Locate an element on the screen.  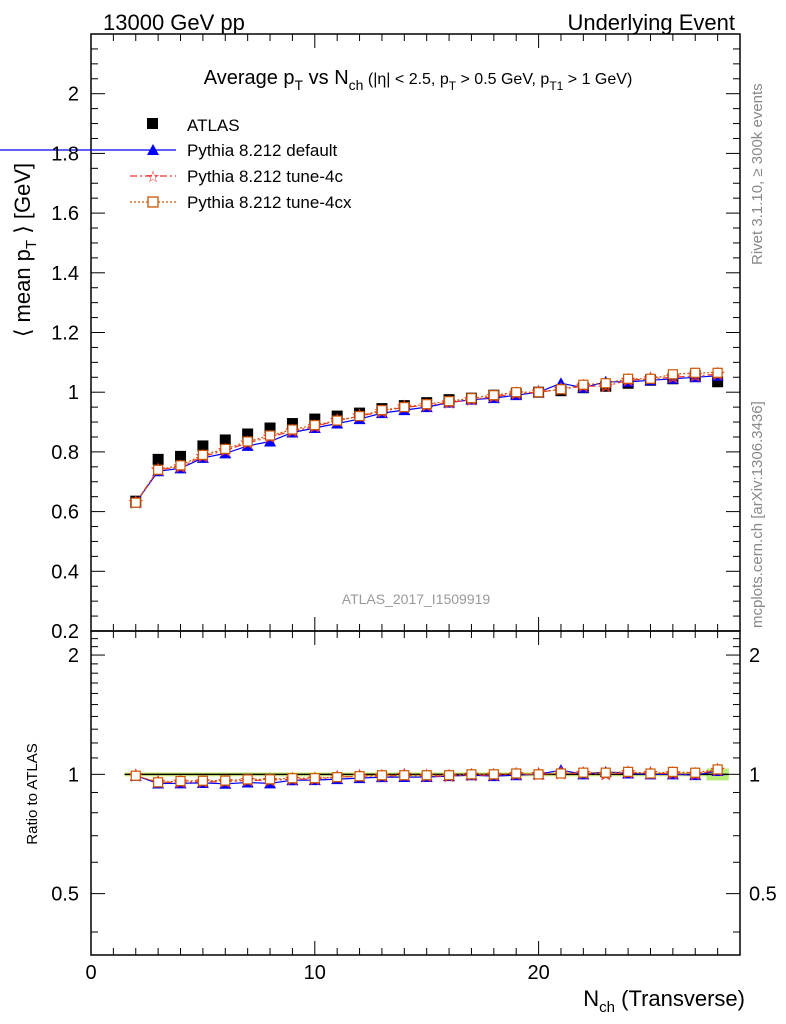
legend-label-tune4cx: Pythia 8.212 tune-4cx is located at coordinates (269, 202).